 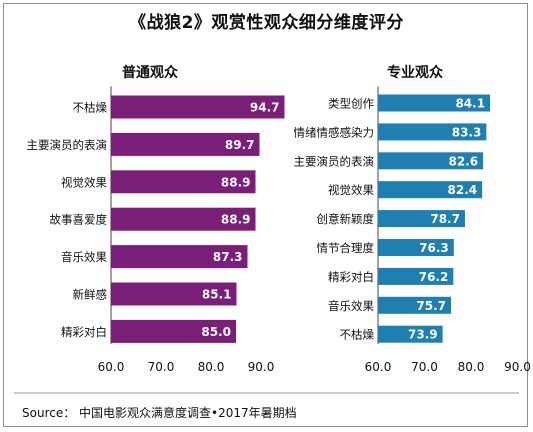 I want to click on source-note: Source： 中国电影观众满意度调查•2017年暑期档, so click(x=159, y=413).